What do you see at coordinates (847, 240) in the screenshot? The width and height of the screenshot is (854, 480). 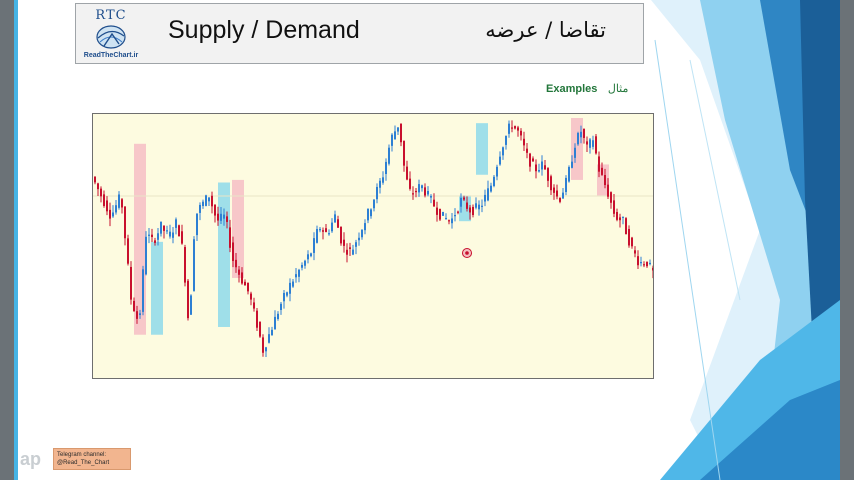 I see `right-gray-border` at bounding box center [847, 240].